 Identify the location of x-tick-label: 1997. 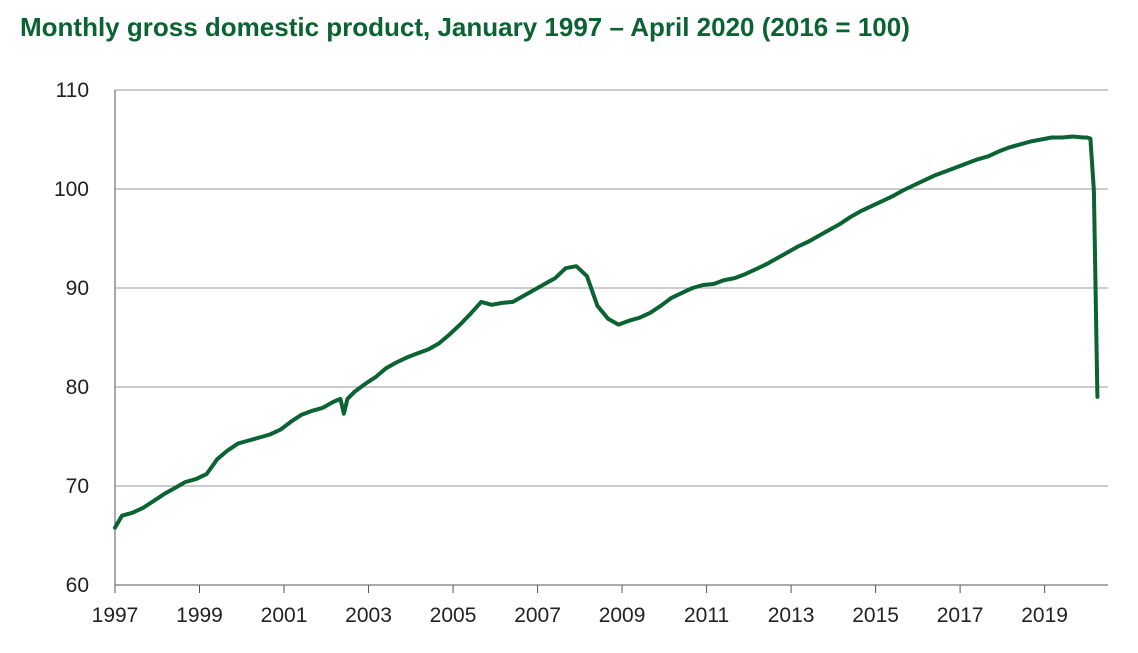
(115, 615).